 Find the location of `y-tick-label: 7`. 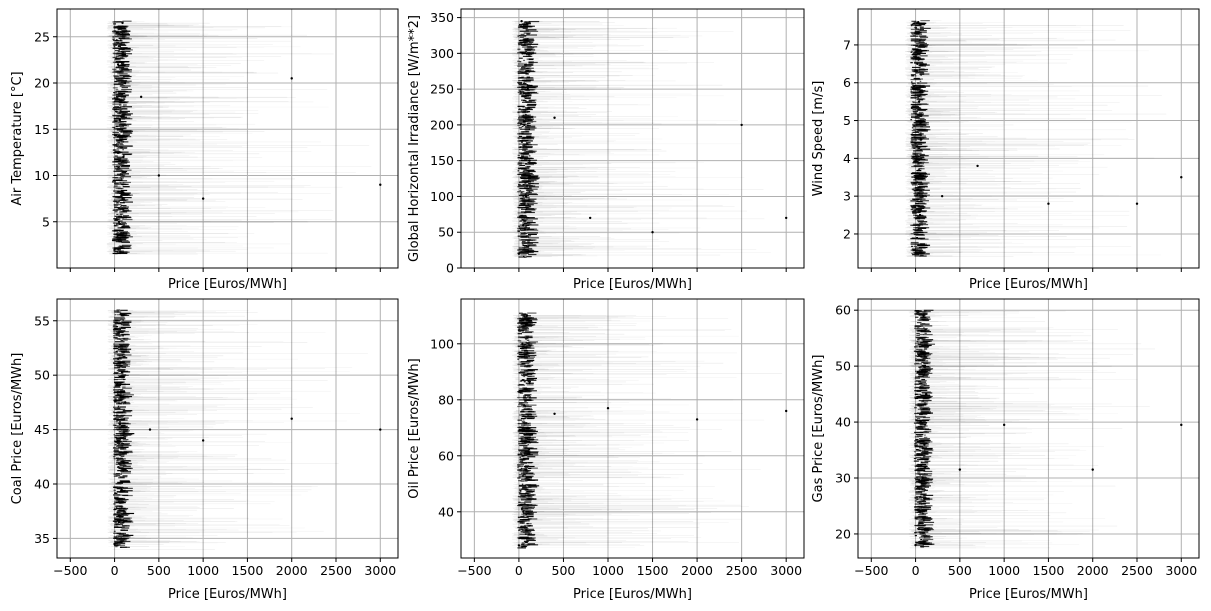

y-tick-label: 7 is located at coordinates (847, 44).